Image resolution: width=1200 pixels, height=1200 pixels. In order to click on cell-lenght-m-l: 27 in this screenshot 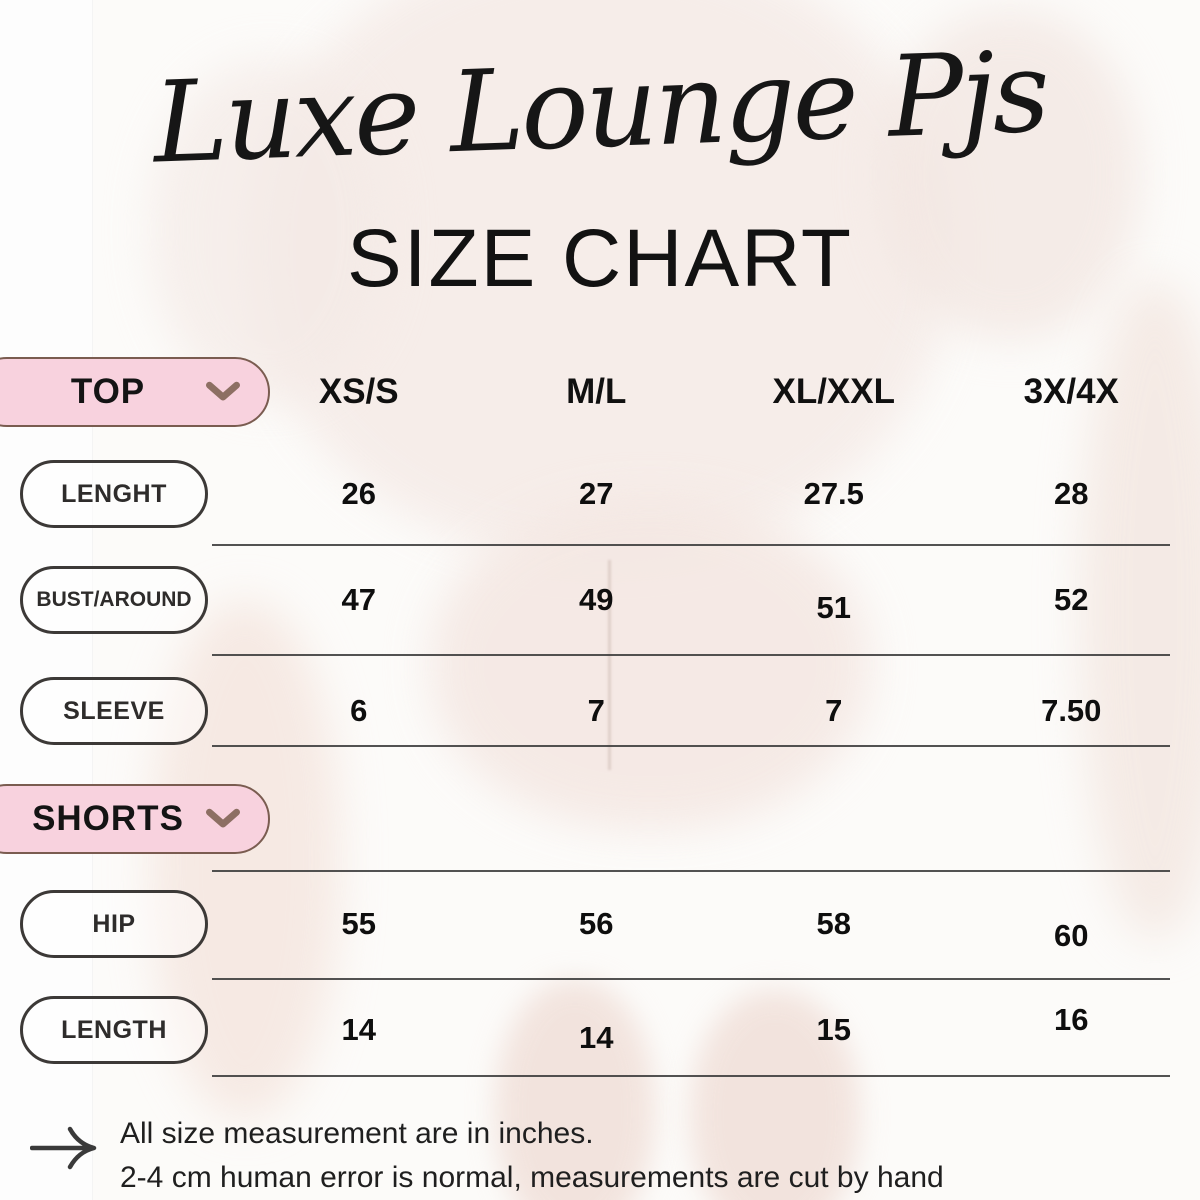, I will do `click(596, 493)`.